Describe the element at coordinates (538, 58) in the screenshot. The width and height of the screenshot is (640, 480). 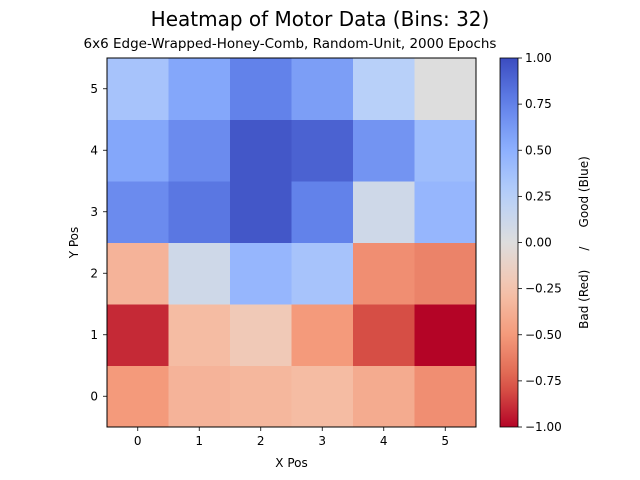
I see `colorbar-tick-label: 1.00` at that location.